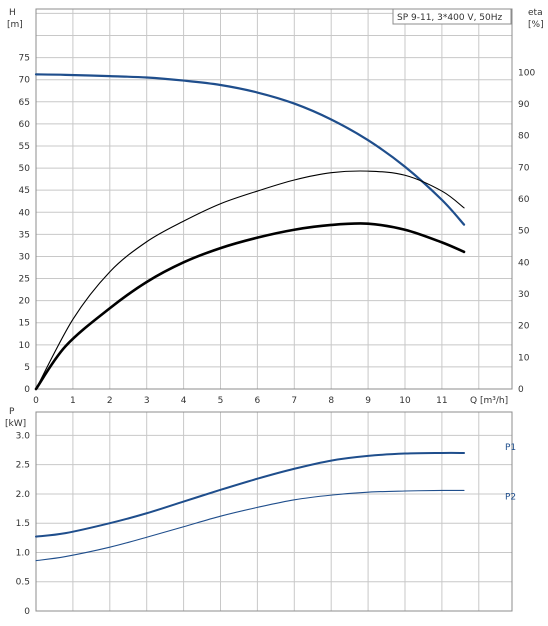  What do you see at coordinates (25, 169) in the screenshot?
I see `head-tick-label: 50` at bounding box center [25, 169].